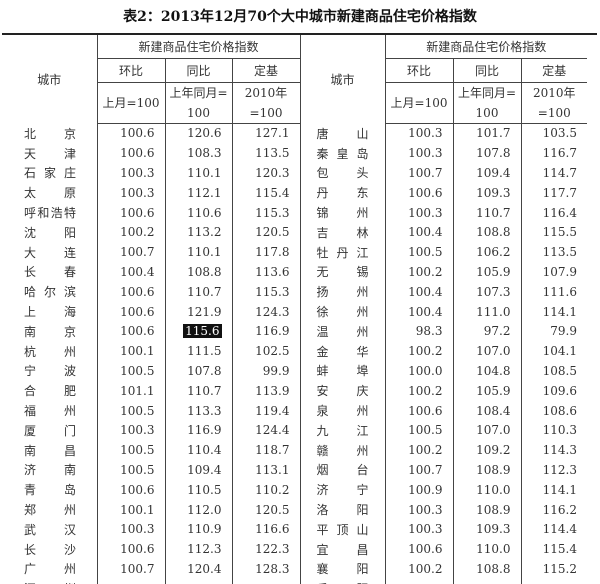 This screenshot has height=584, width=600. Describe the element at coordinates (131, 70) in the screenshot. I see `header-mom: 环比` at that location.